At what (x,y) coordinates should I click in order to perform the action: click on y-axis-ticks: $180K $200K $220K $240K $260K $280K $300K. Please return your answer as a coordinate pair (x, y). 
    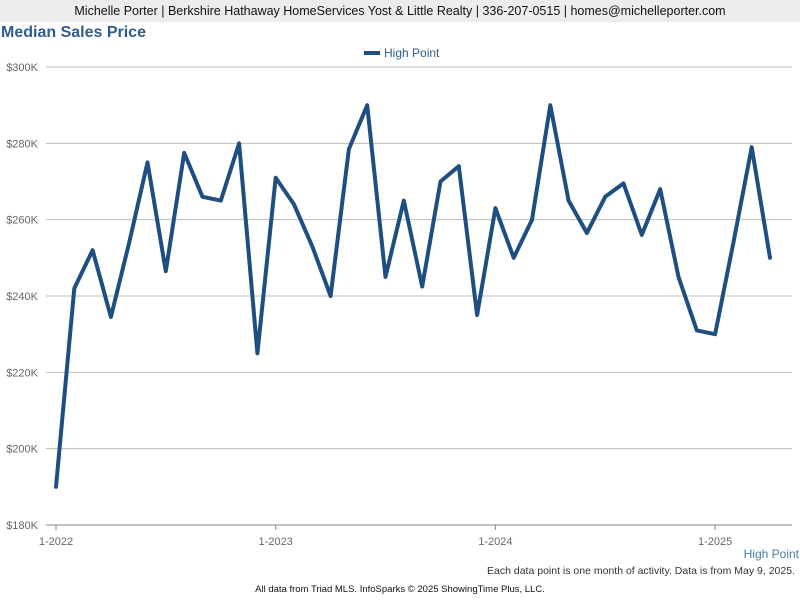
    Looking at the image, I should click on (22, 297).